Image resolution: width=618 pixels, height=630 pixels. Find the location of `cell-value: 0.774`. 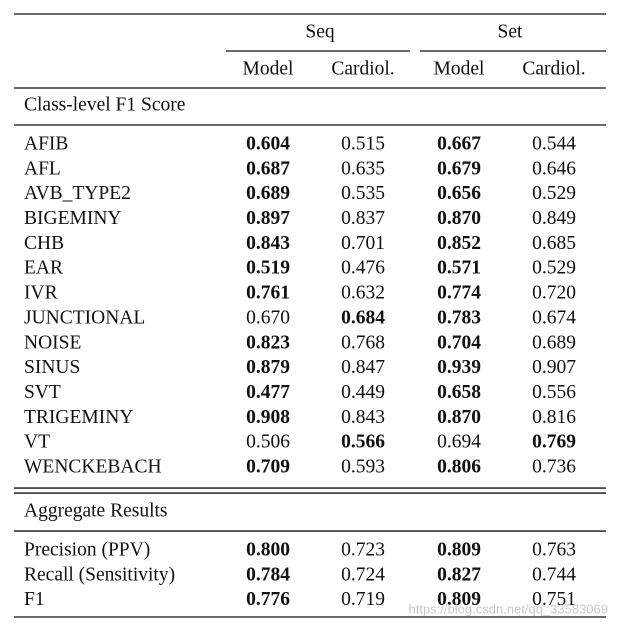

cell-value: 0.774 is located at coordinates (459, 293).